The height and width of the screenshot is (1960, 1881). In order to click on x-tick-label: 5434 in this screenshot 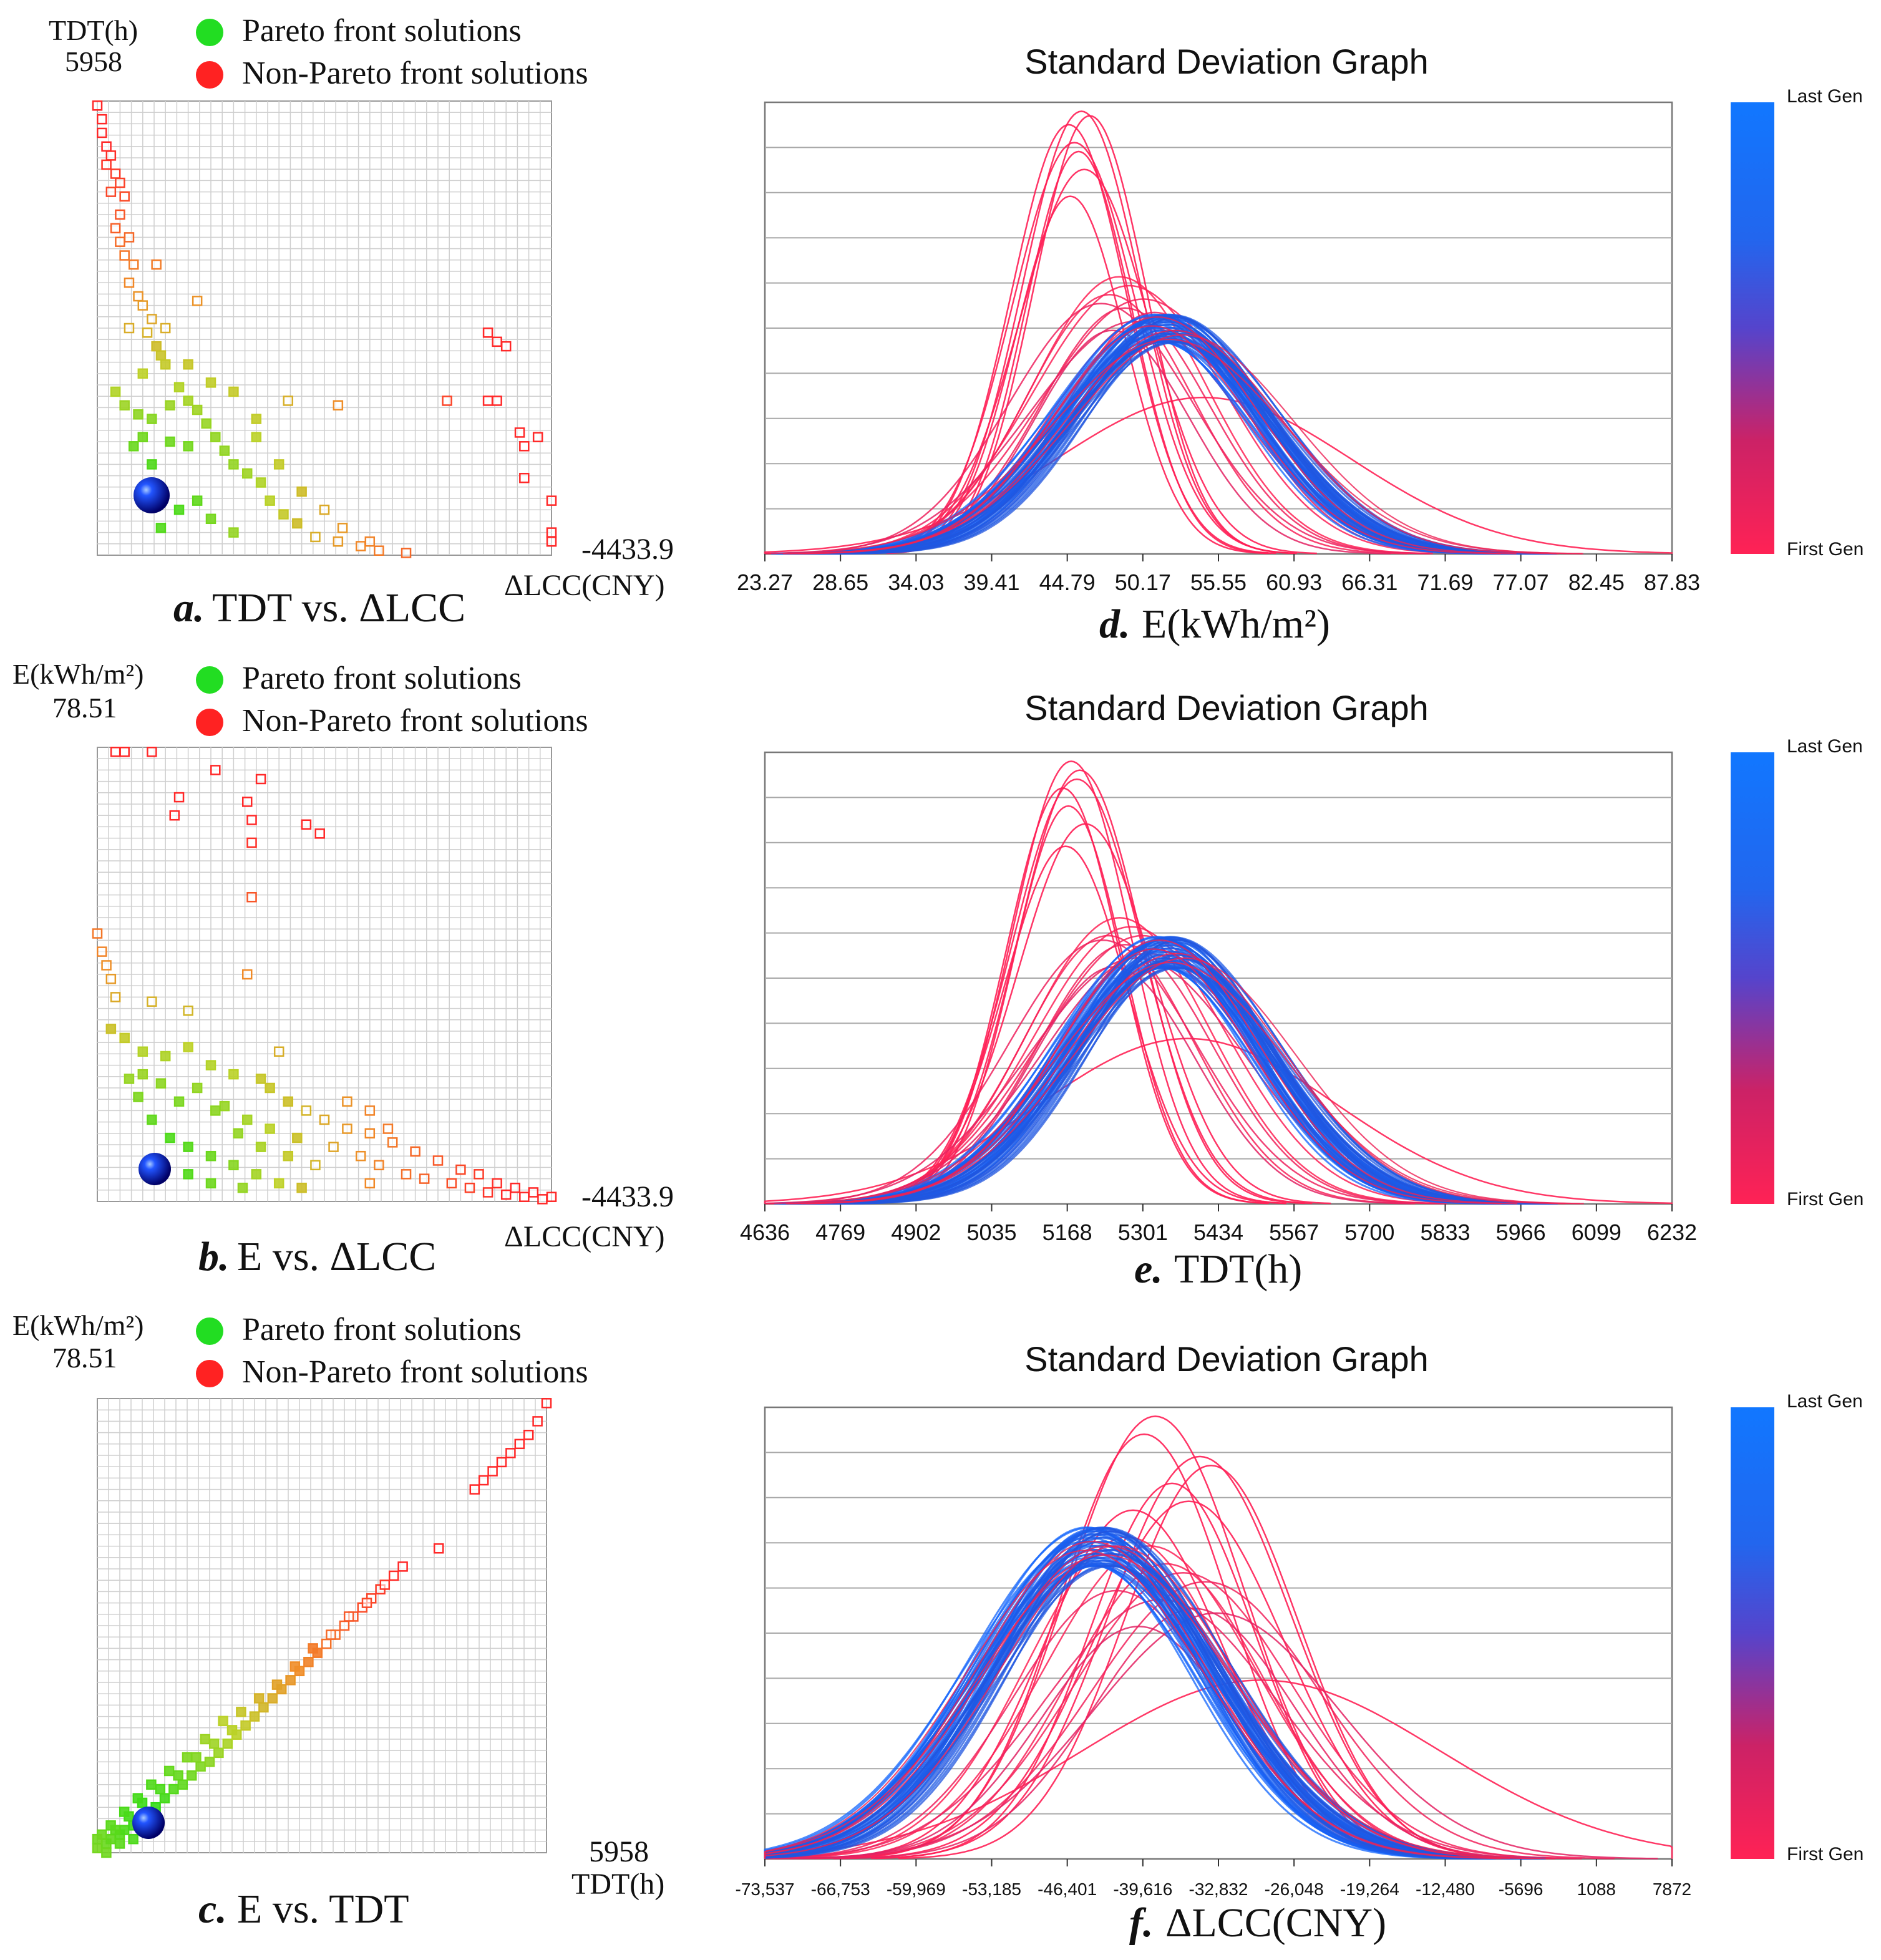, I will do `click(1218, 1232)`.